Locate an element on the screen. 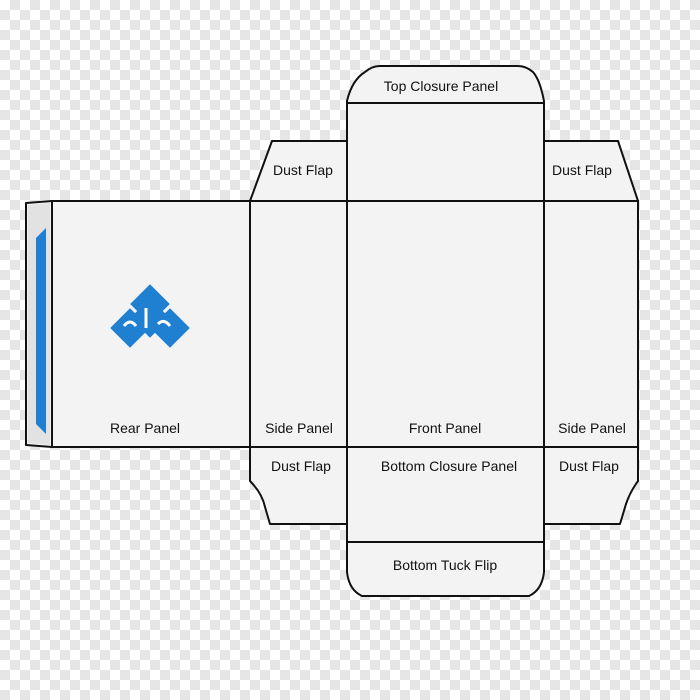 The image size is (700, 700). side-panel-left is located at coordinates (298, 324).